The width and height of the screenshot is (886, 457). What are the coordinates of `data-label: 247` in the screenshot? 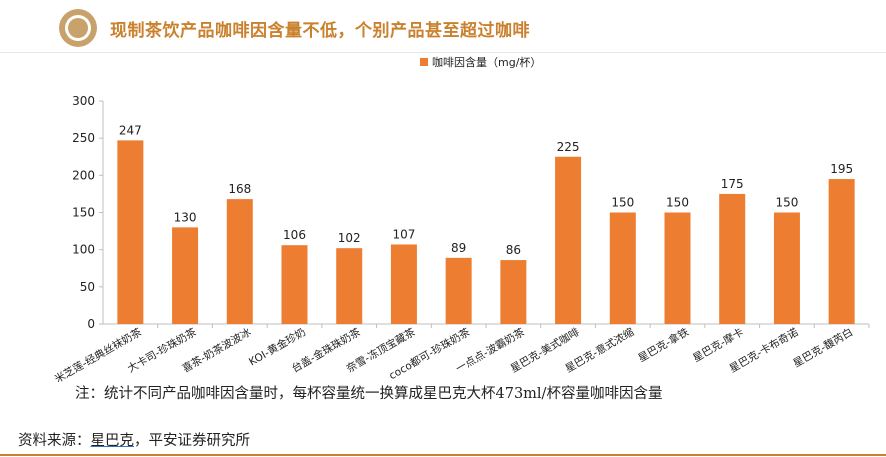 It's located at (130, 130).